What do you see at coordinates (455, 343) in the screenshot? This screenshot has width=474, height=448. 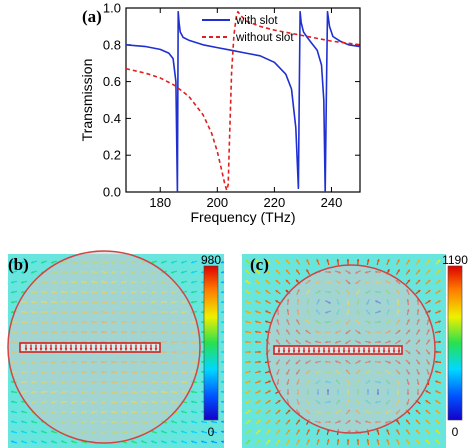 I see `colorbar-c` at bounding box center [455, 343].